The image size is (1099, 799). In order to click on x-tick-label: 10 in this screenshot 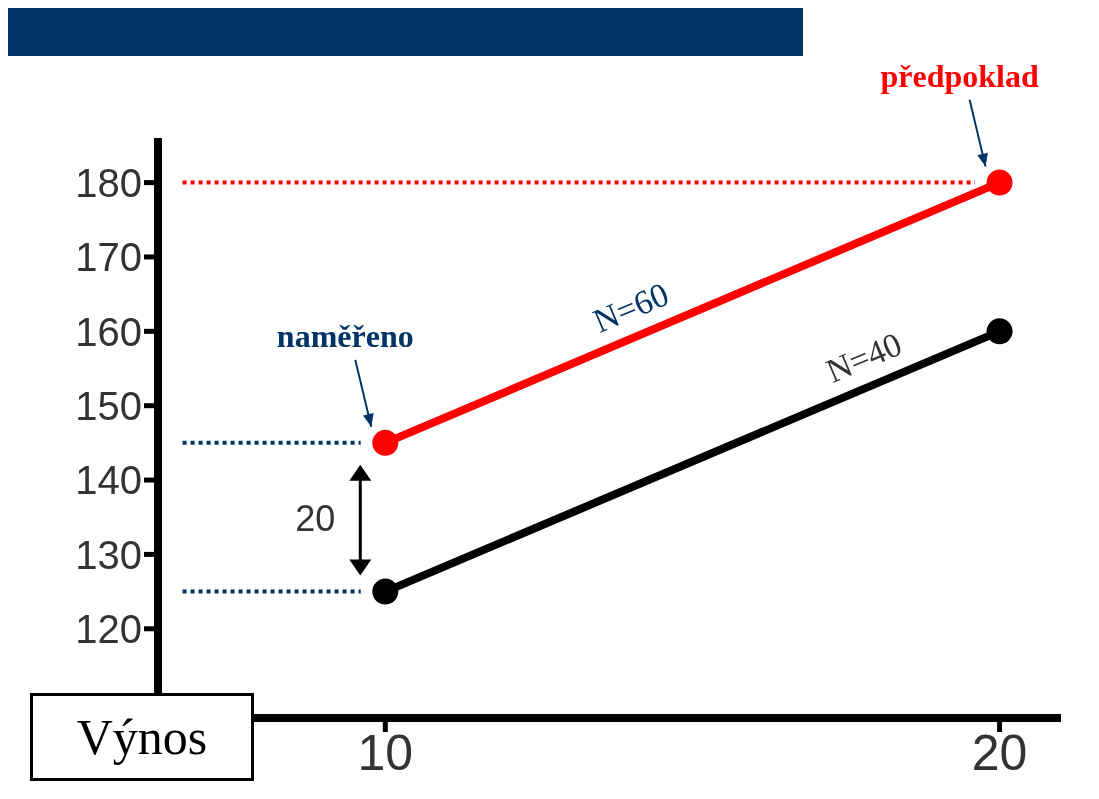, I will do `click(385, 752)`.